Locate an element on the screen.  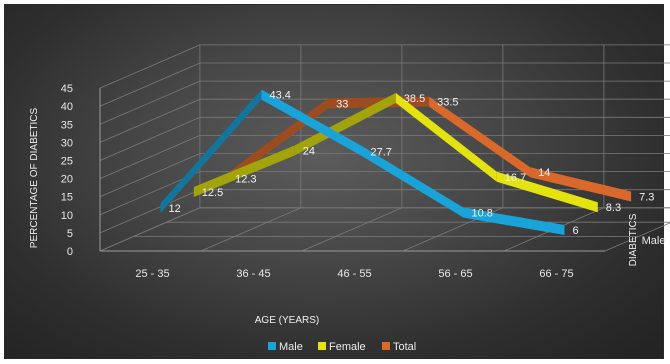
y-tick-label: 0 is located at coordinates (70, 252).